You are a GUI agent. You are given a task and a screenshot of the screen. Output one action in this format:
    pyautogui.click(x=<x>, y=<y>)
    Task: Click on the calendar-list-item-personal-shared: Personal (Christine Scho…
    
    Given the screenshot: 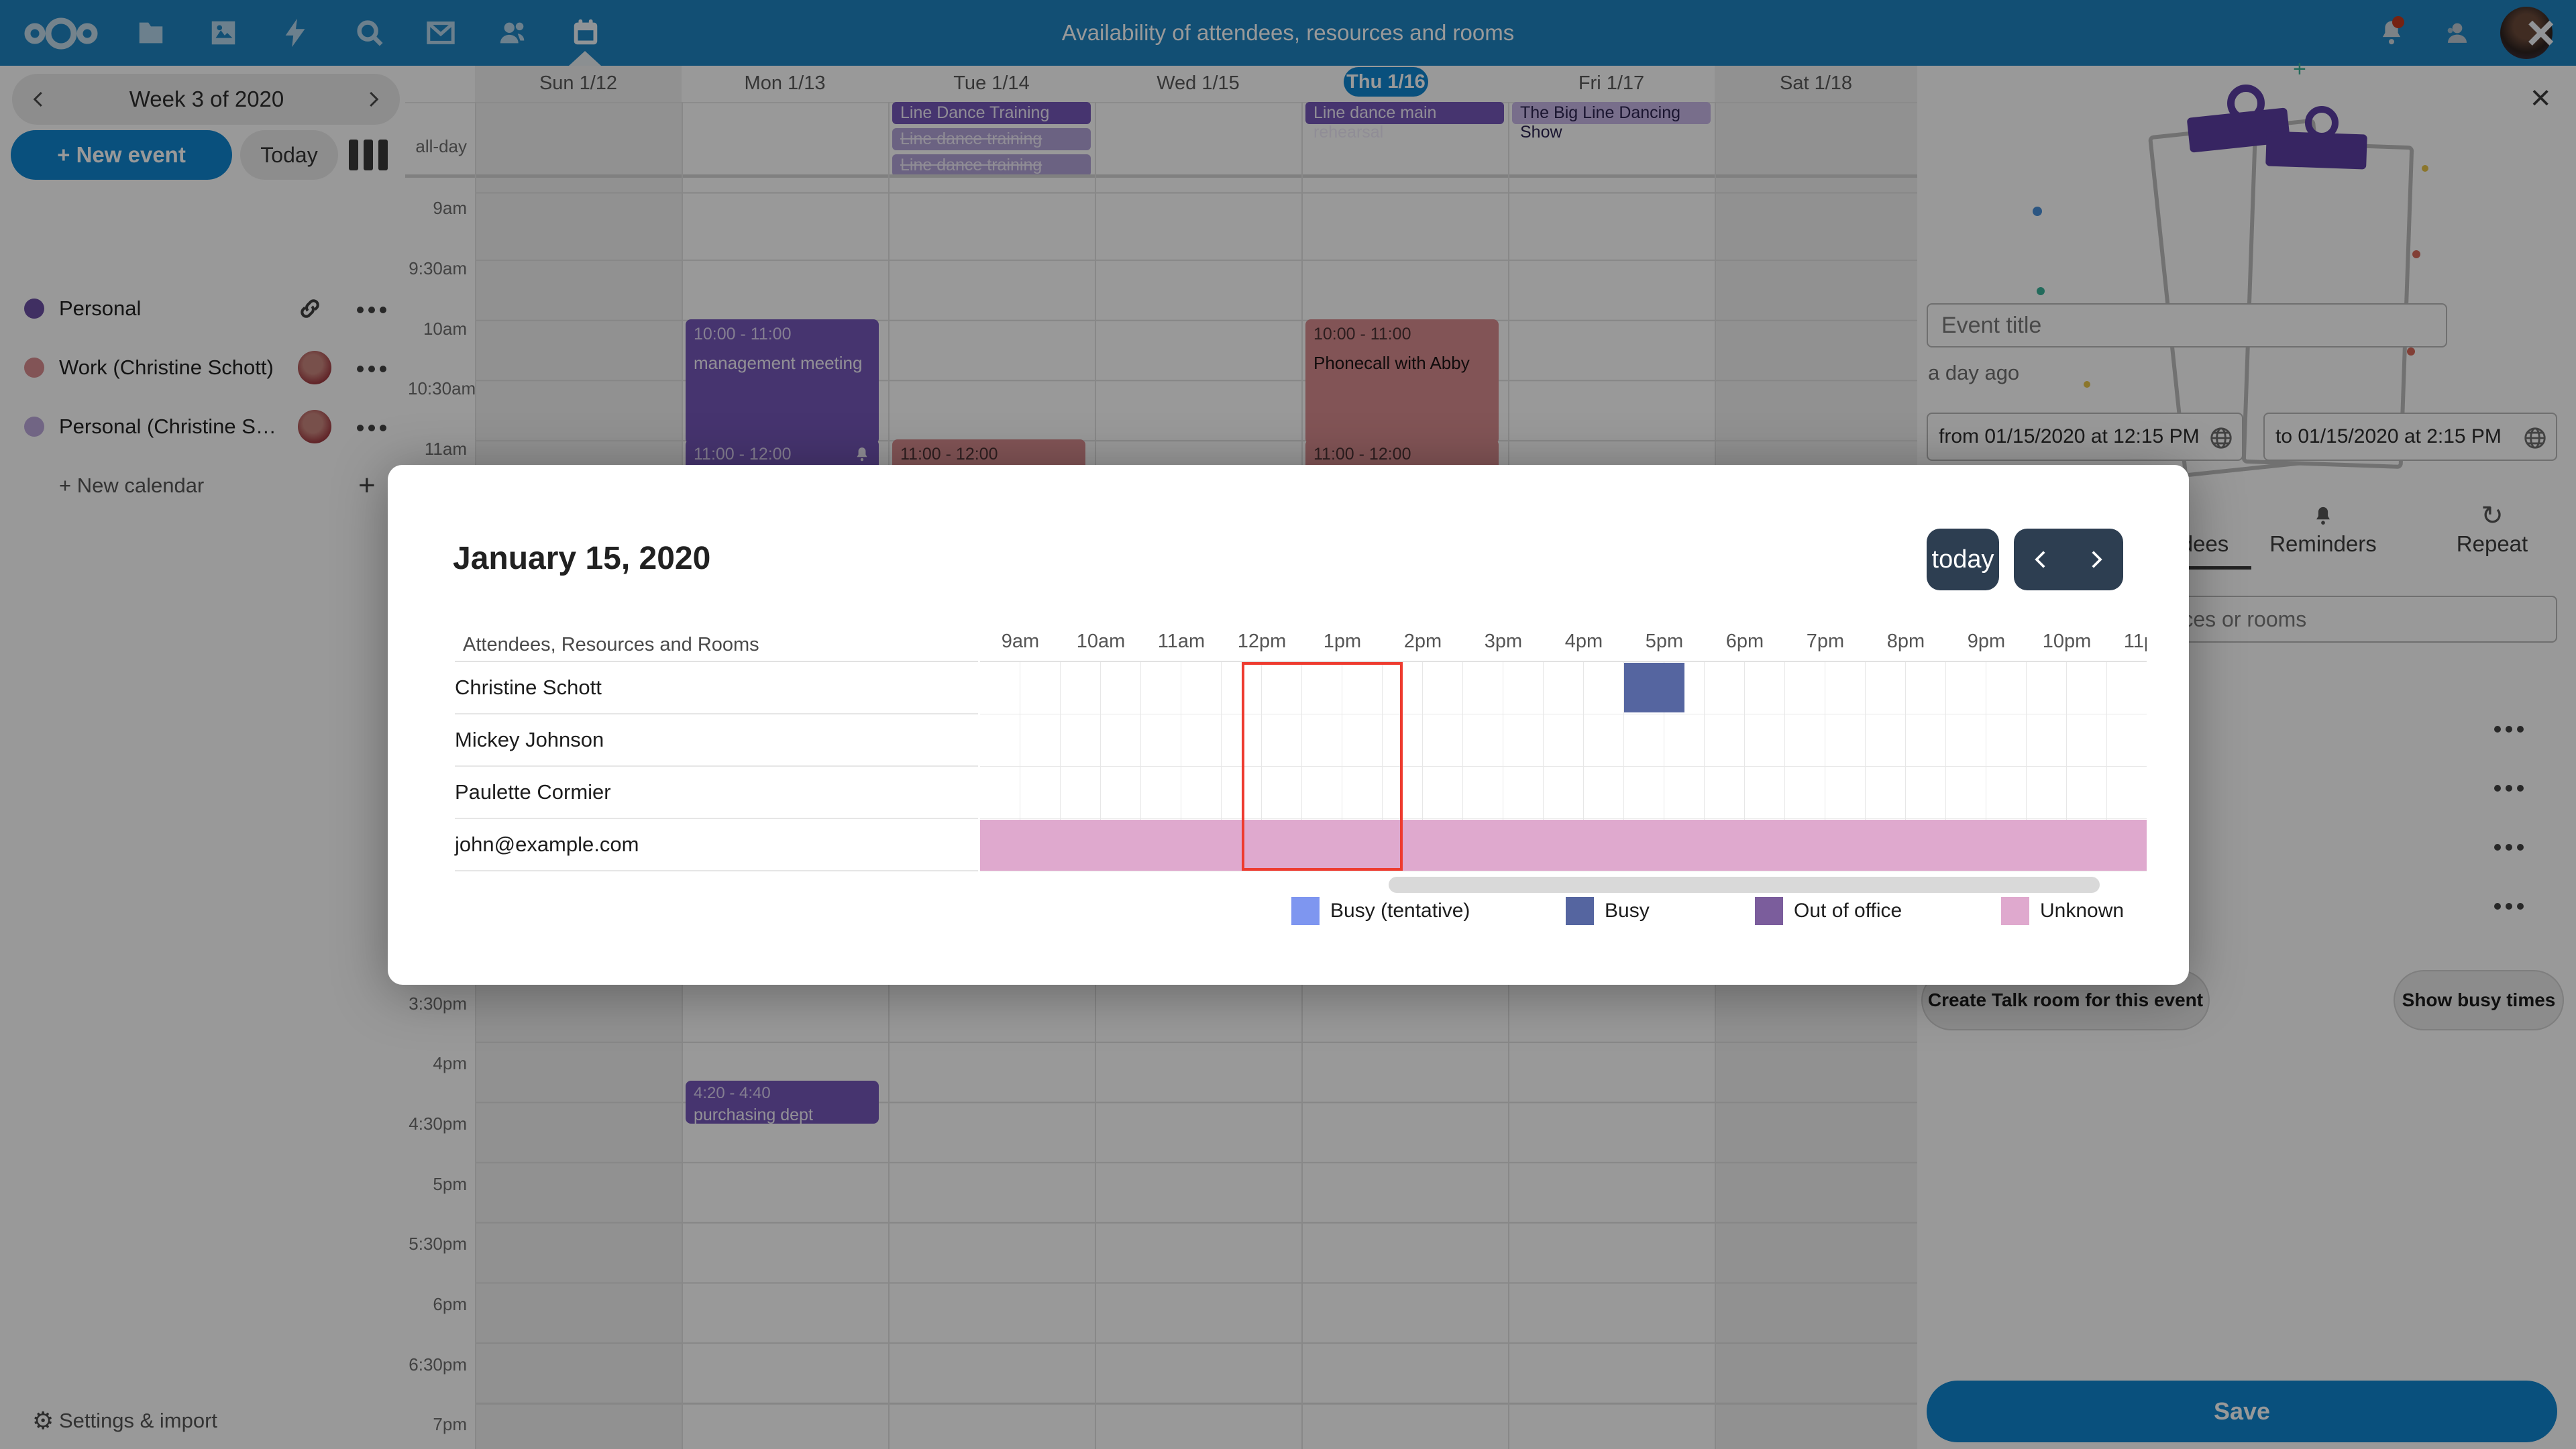 What is the action you would take?
    pyautogui.click(x=202, y=426)
    